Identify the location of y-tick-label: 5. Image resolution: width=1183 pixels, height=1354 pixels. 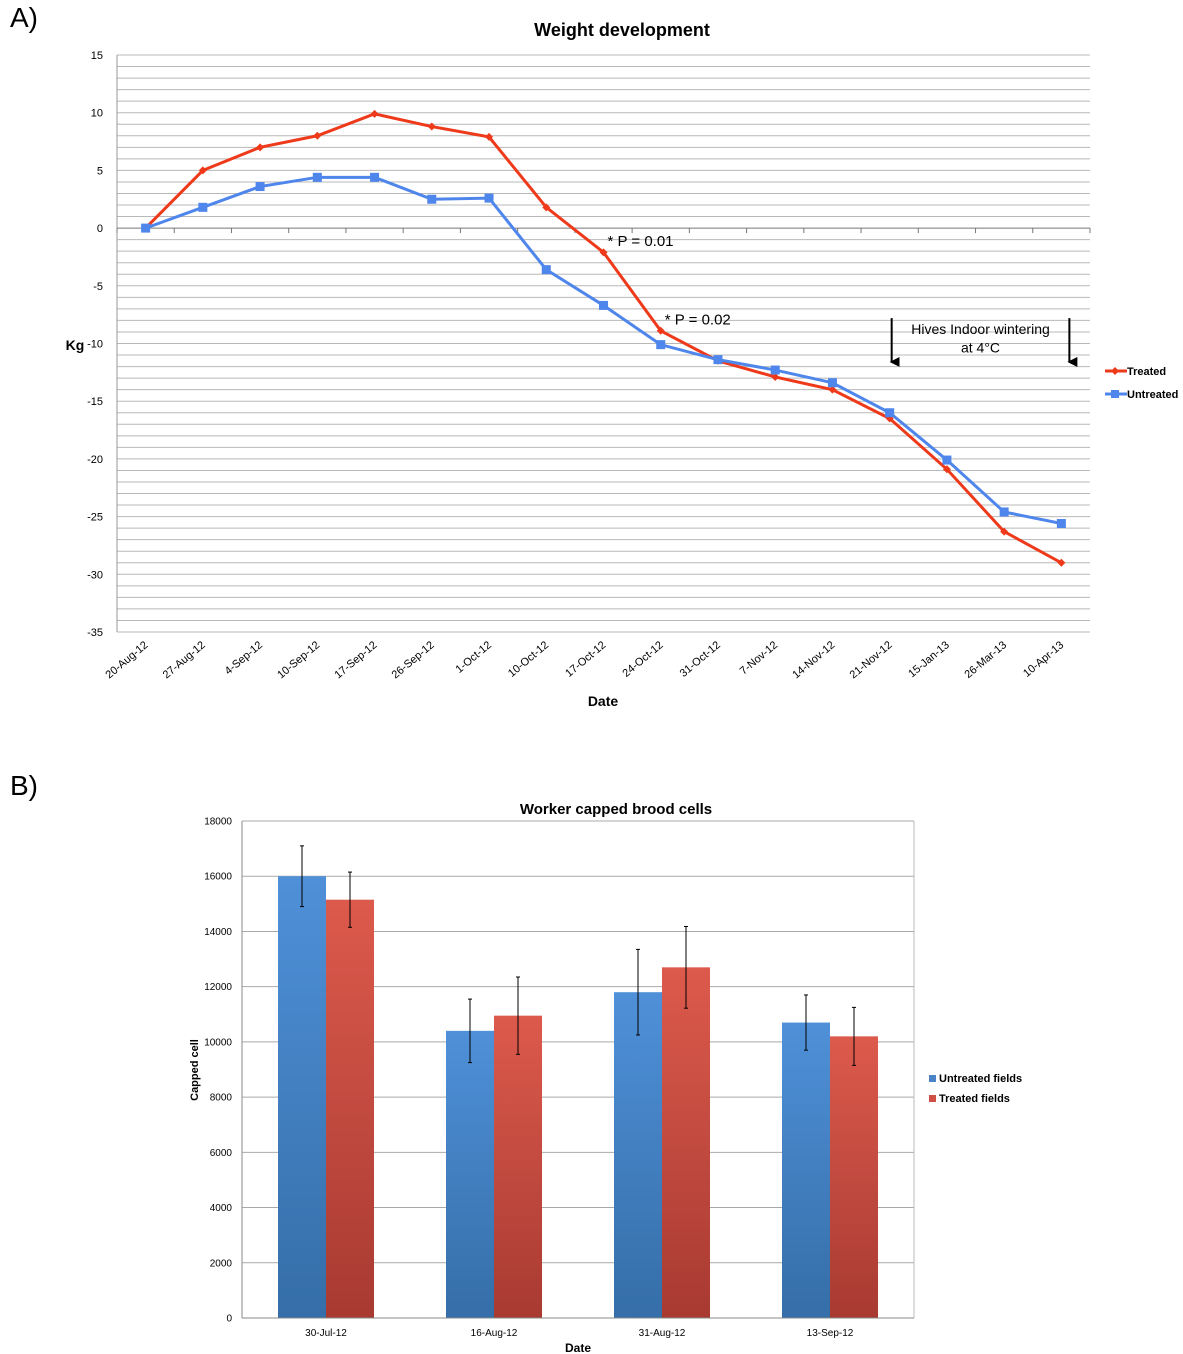
(100, 171).